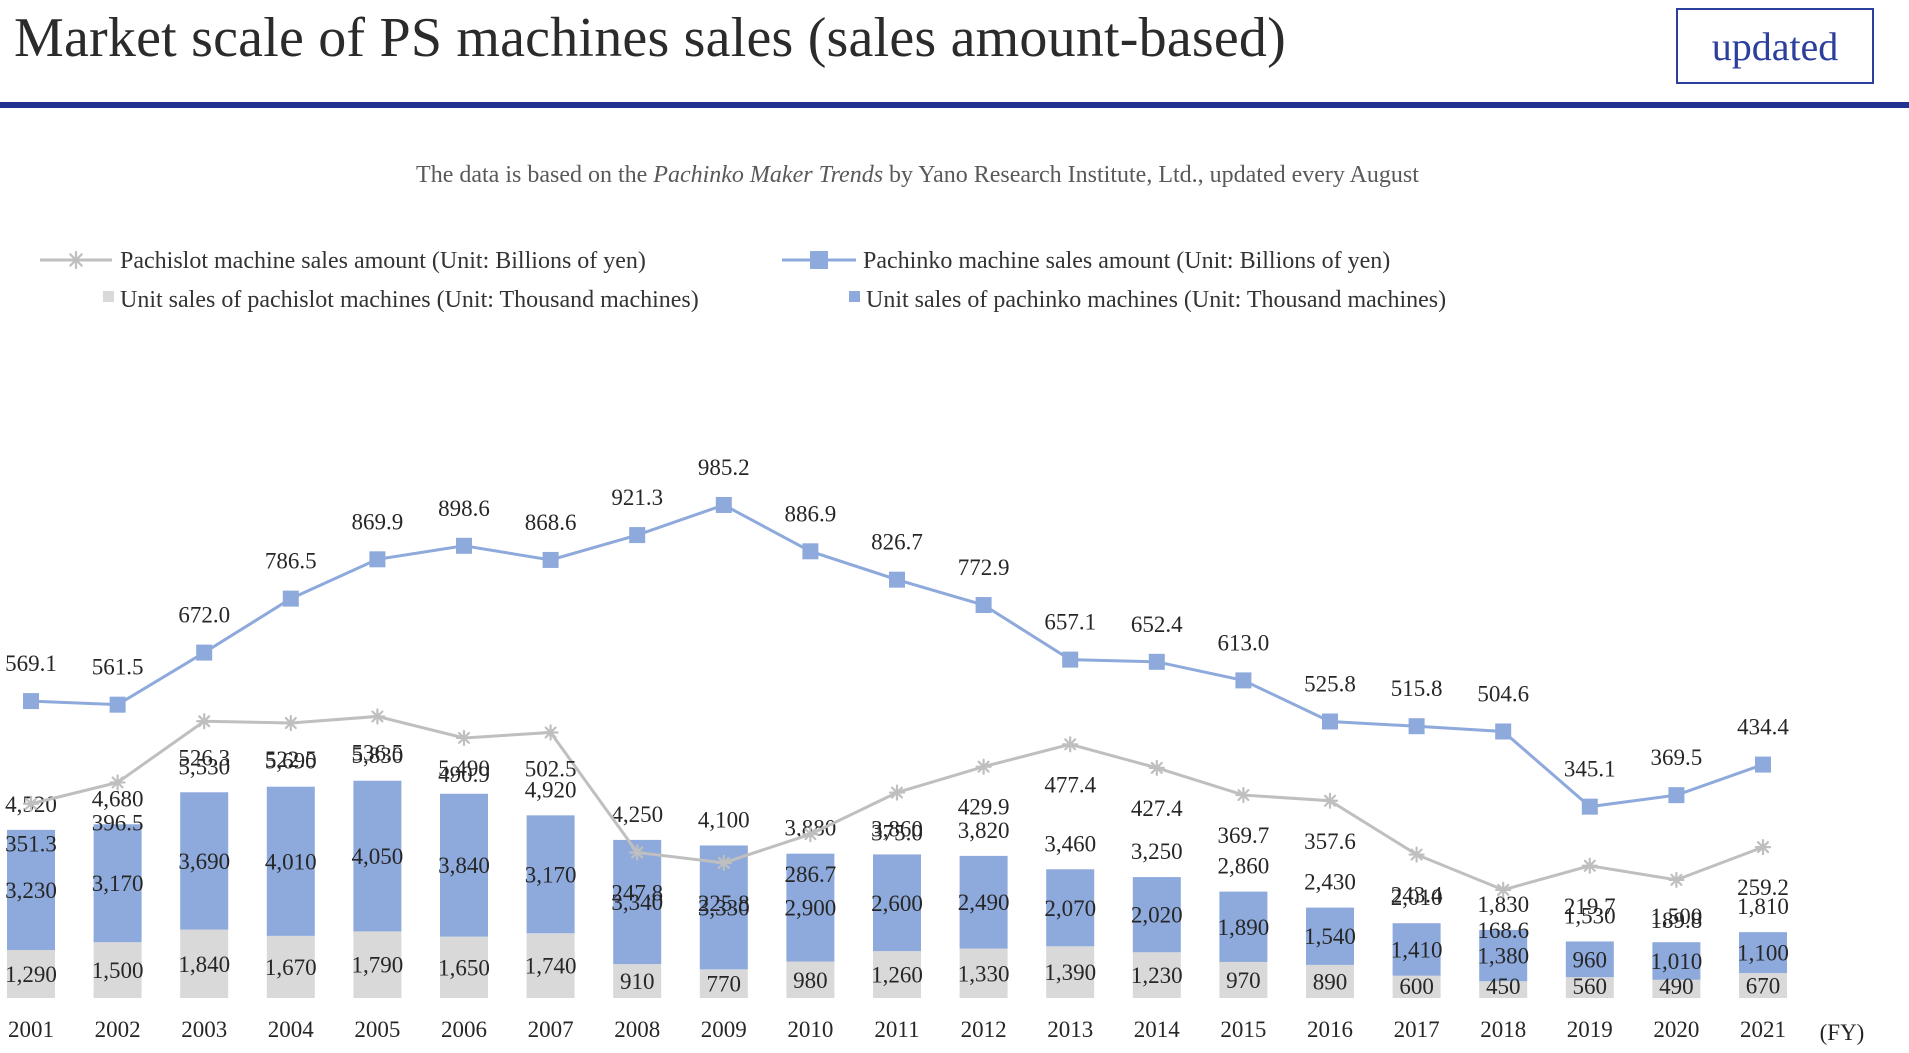 The width and height of the screenshot is (1909, 1053). I want to click on data-label-pachislot-amount: 427.4, so click(1157, 808).